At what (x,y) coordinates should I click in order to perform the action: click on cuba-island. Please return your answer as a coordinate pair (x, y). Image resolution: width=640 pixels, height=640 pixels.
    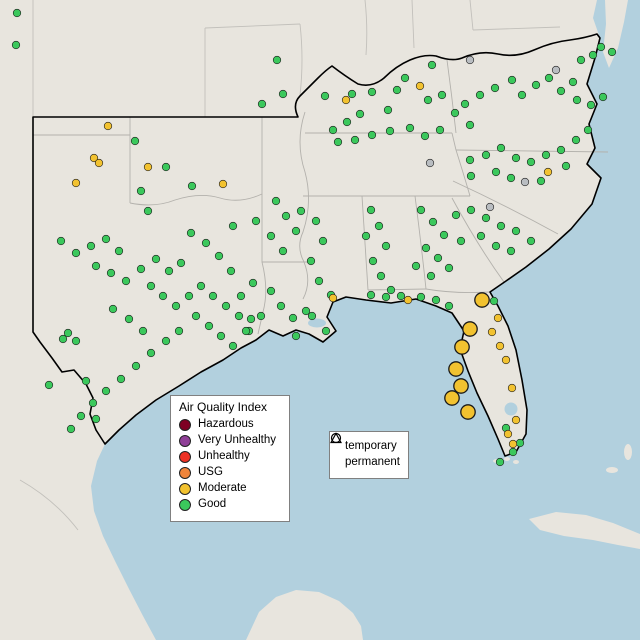
    Looking at the image, I should click on (584, 530).